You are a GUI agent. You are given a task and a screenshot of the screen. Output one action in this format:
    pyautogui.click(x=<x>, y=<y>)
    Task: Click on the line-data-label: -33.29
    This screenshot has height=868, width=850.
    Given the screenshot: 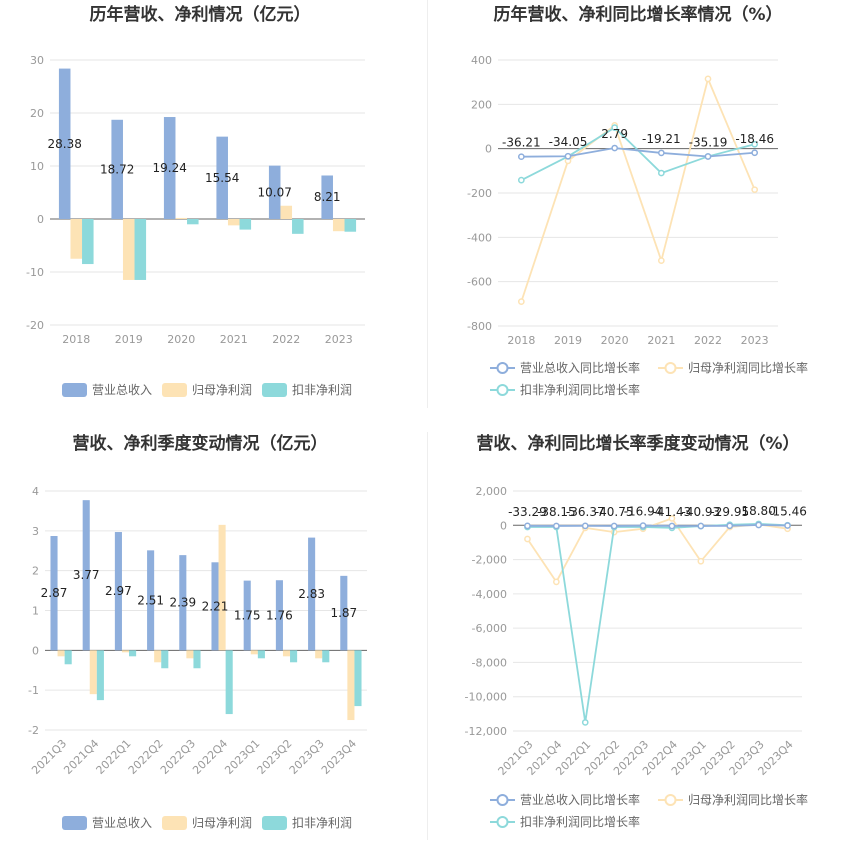 What is the action you would take?
    pyautogui.click(x=527, y=512)
    